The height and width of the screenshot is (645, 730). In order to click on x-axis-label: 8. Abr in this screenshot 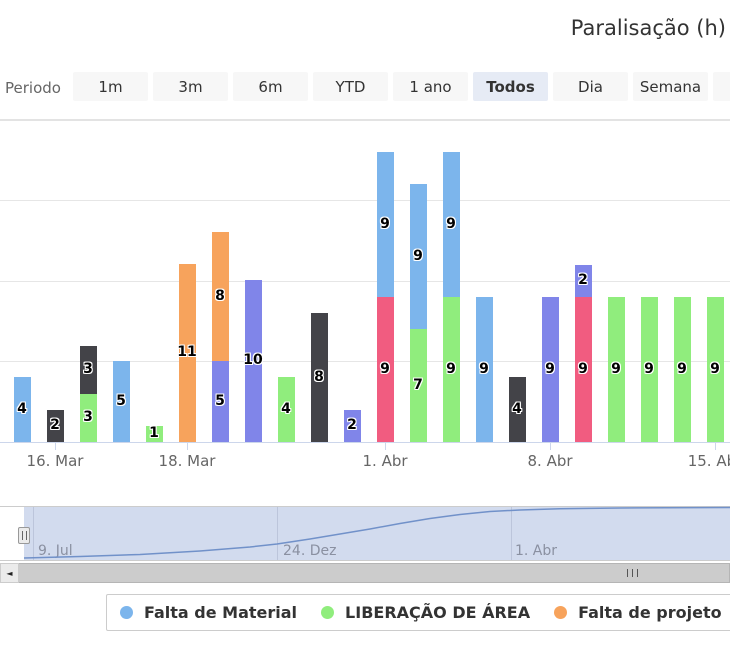, I will do `click(550, 461)`.